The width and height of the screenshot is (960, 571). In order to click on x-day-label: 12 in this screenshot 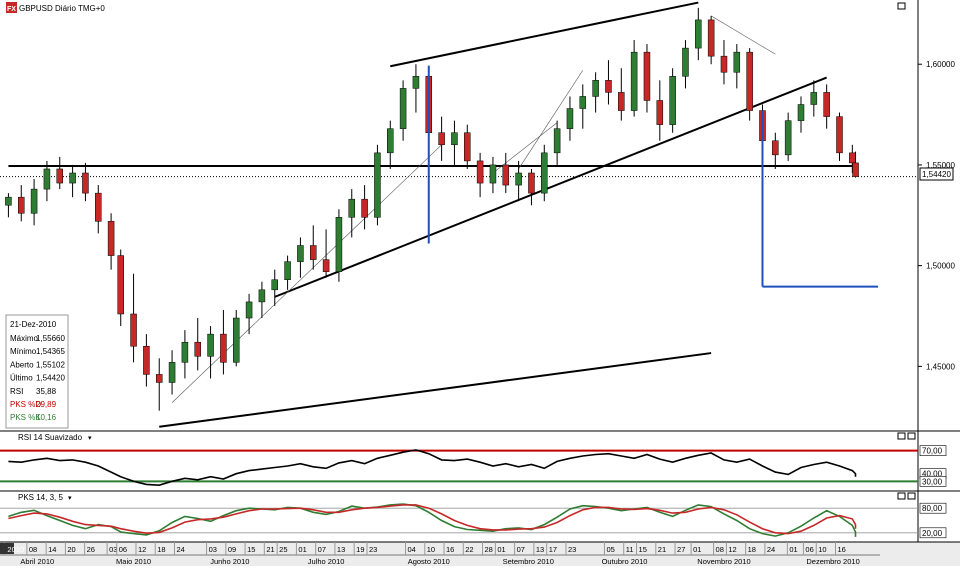, I will do `click(732, 549)`.